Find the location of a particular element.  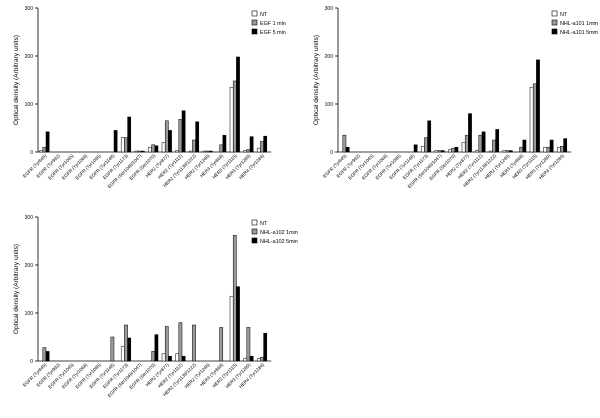

x-category-label: HER4 (Tyr1284) is located at coordinates (251, 375).